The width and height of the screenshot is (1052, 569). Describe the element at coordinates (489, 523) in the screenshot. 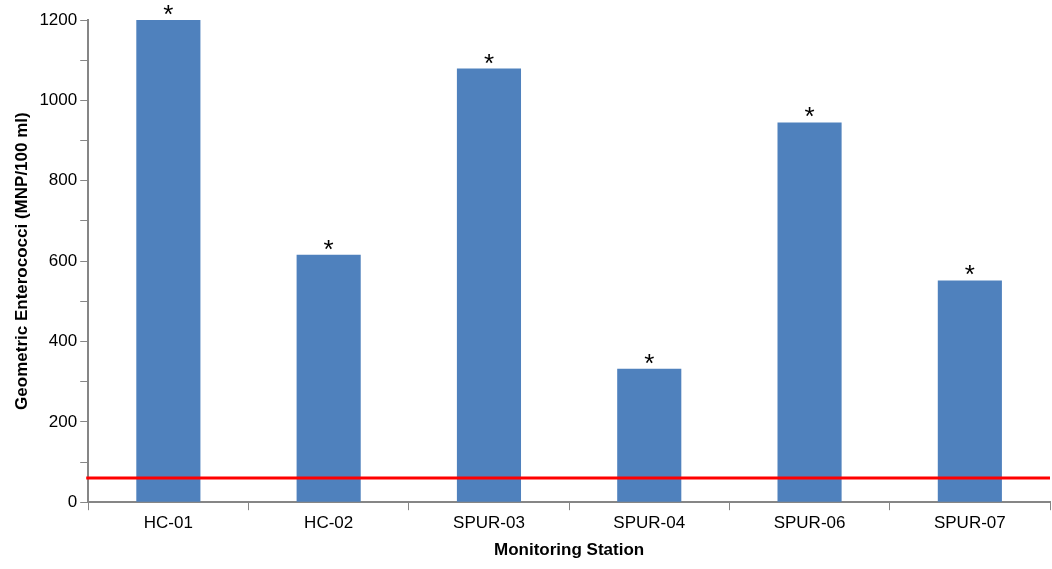

I see `x-tick-label: SPUR-03` at that location.